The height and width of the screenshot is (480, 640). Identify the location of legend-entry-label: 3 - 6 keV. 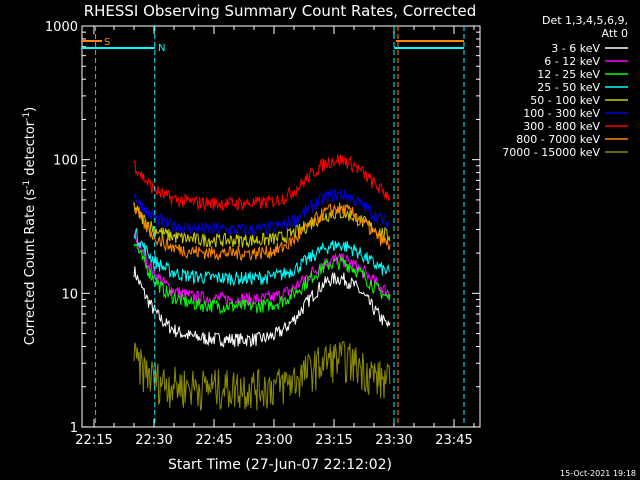
(575, 48).